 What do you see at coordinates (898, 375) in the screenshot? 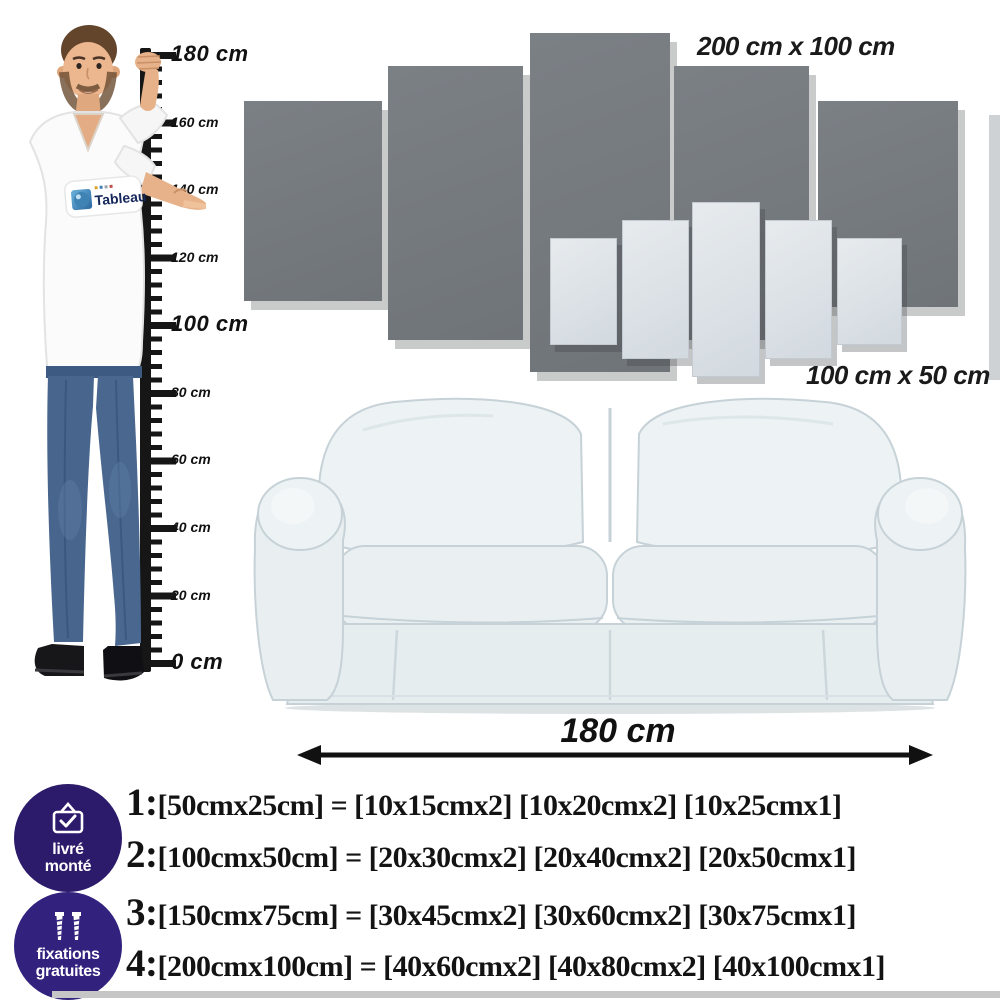
I see `small-set-size-label: 100 cm x 50 cm` at bounding box center [898, 375].